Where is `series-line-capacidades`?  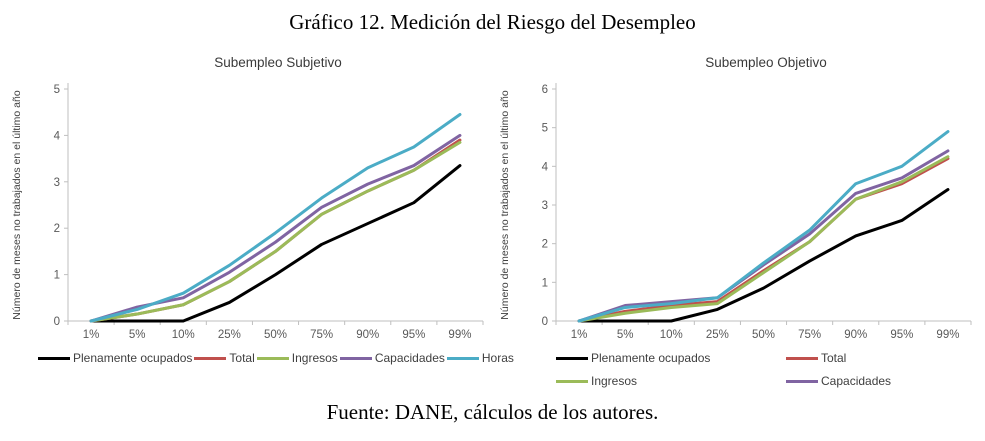 series-line-capacidades is located at coordinates (763, 236).